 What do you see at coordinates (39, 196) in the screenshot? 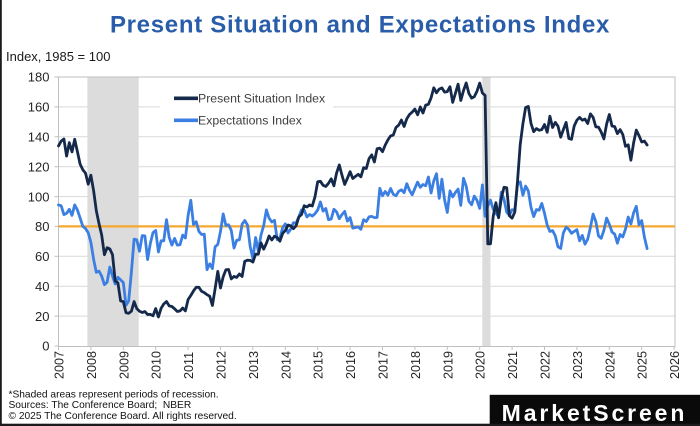
I see `svg-text: 100` at bounding box center [39, 196].